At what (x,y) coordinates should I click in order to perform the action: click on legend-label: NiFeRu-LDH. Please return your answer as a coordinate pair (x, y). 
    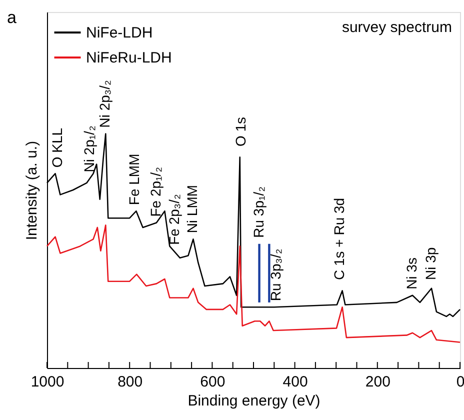
    Looking at the image, I should click on (129, 58).